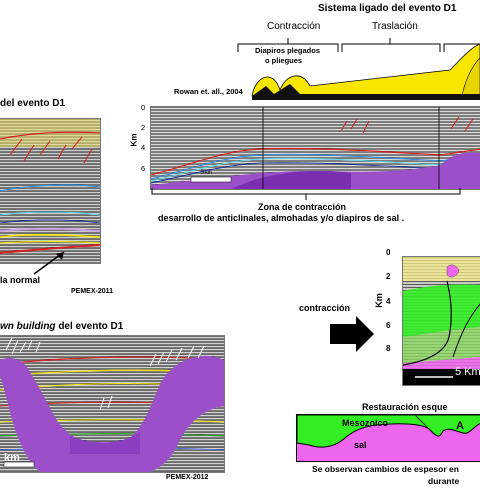 The image size is (480, 494). What do you see at coordinates (28, 326) in the screenshot?
I see `mid-left-title-italic: wn building` at bounding box center [28, 326].